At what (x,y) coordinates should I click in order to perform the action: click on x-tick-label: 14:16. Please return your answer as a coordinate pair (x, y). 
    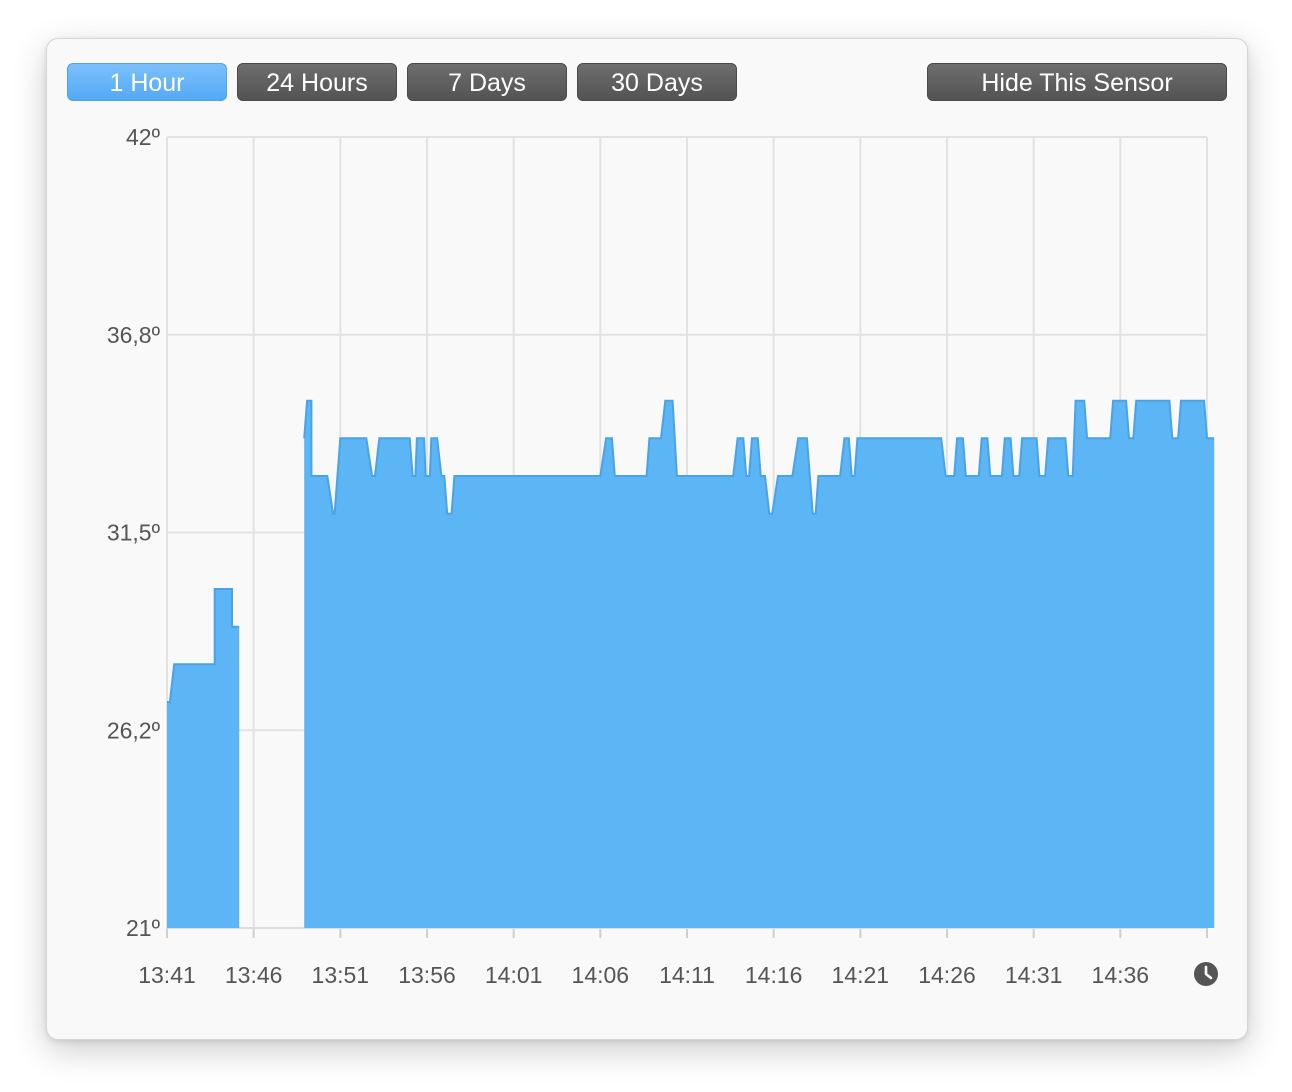
    Looking at the image, I should click on (774, 975).